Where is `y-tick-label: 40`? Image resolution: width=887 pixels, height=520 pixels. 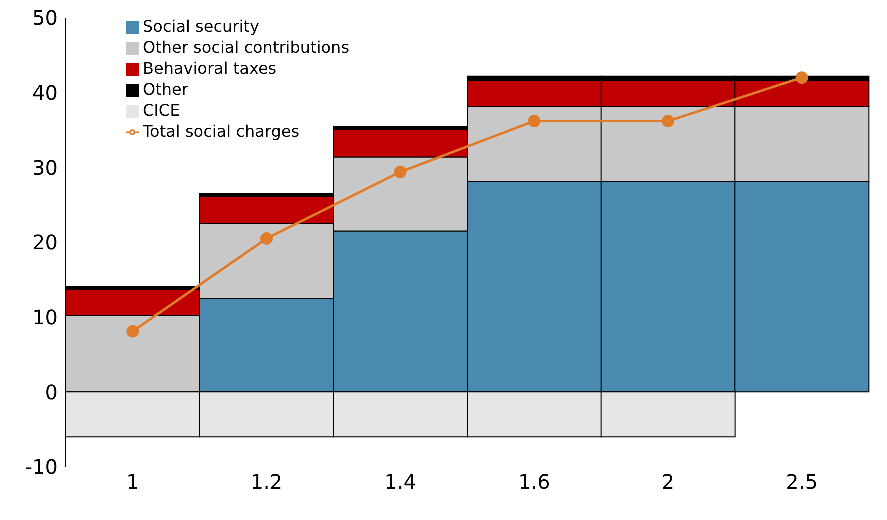
y-tick-label: 40 is located at coordinates (45, 92).